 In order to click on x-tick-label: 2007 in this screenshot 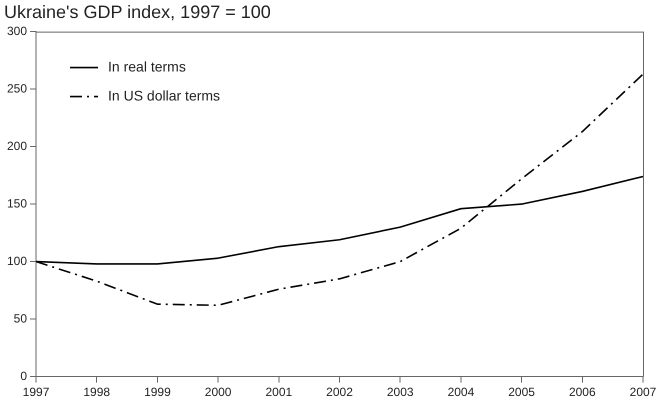, I will do `click(643, 392)`.